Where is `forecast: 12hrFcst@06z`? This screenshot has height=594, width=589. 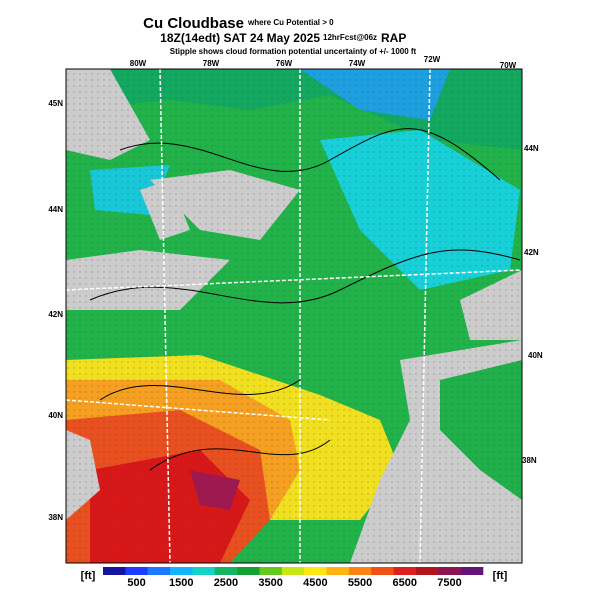
forecast: 12hrFcst@06z is located at coordinates (350, 37).